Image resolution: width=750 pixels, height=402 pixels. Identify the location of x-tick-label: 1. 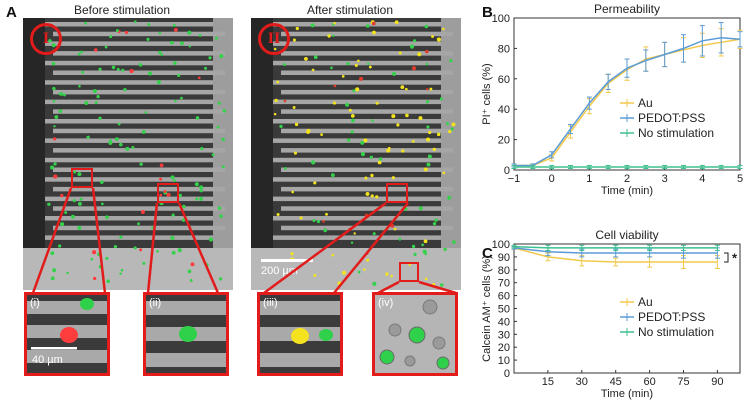
(589, 179).